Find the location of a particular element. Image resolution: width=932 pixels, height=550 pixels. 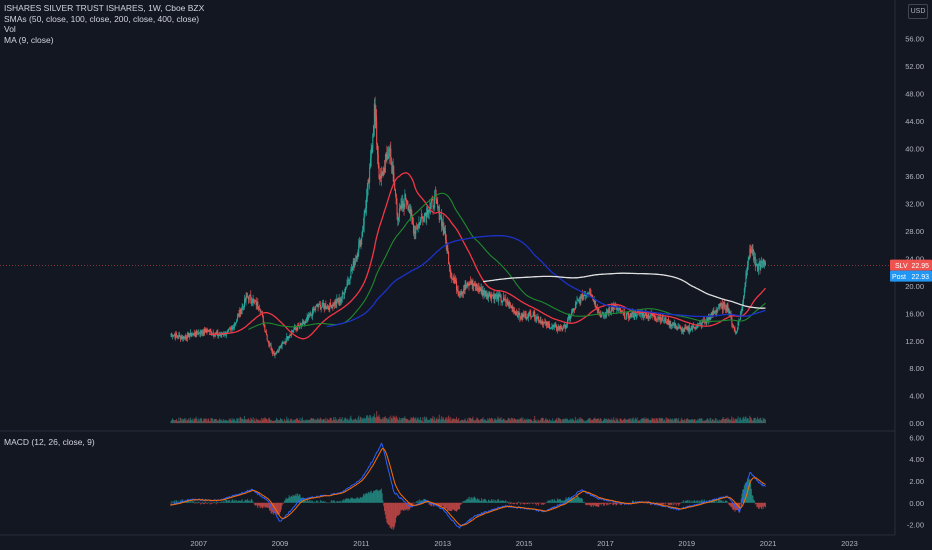

volume-indicator-label: Vol is located at coordinates (10, 29).